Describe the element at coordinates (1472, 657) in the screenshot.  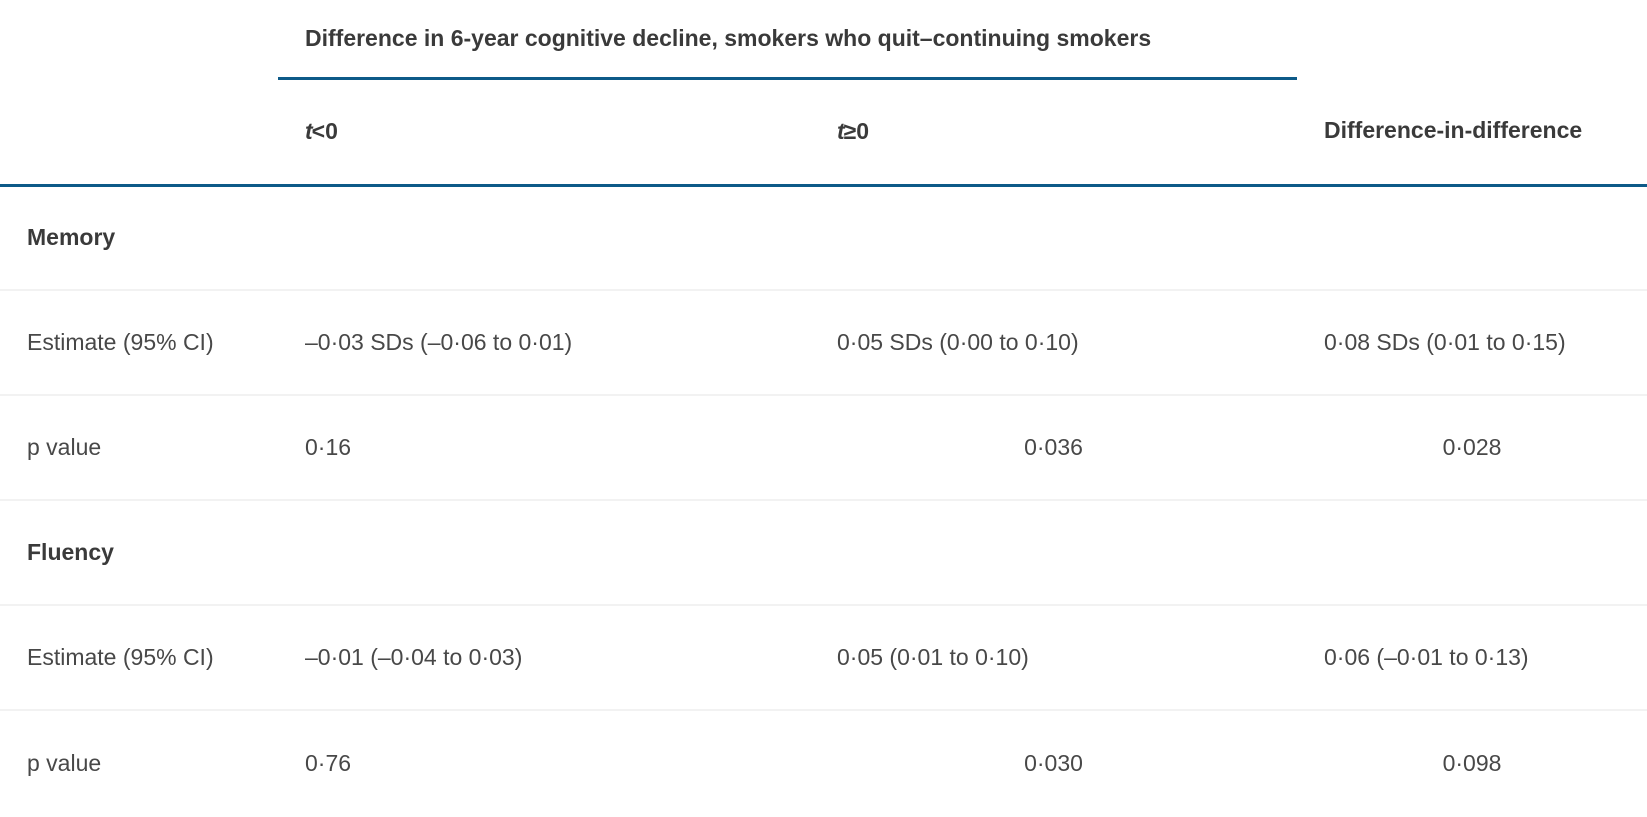
I see `fluency-estimate-did: 0·06 (–0·01 to 0·13)` at that location.